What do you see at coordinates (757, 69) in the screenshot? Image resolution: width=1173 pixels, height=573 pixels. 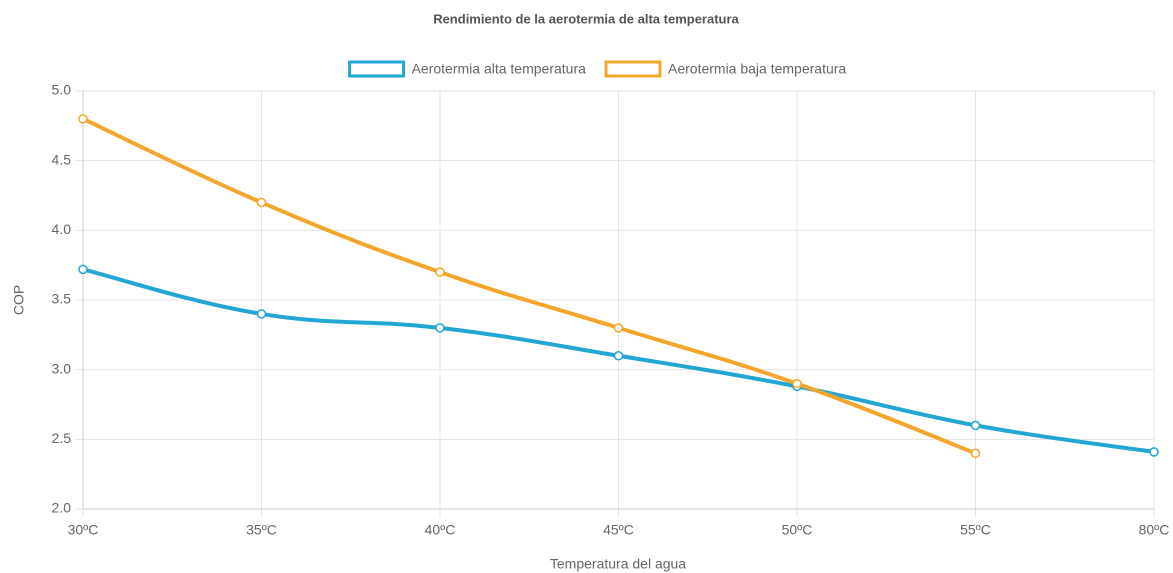 I see `legend-label: Aerotermia baja temperatura` at bounding box center [757, 69].